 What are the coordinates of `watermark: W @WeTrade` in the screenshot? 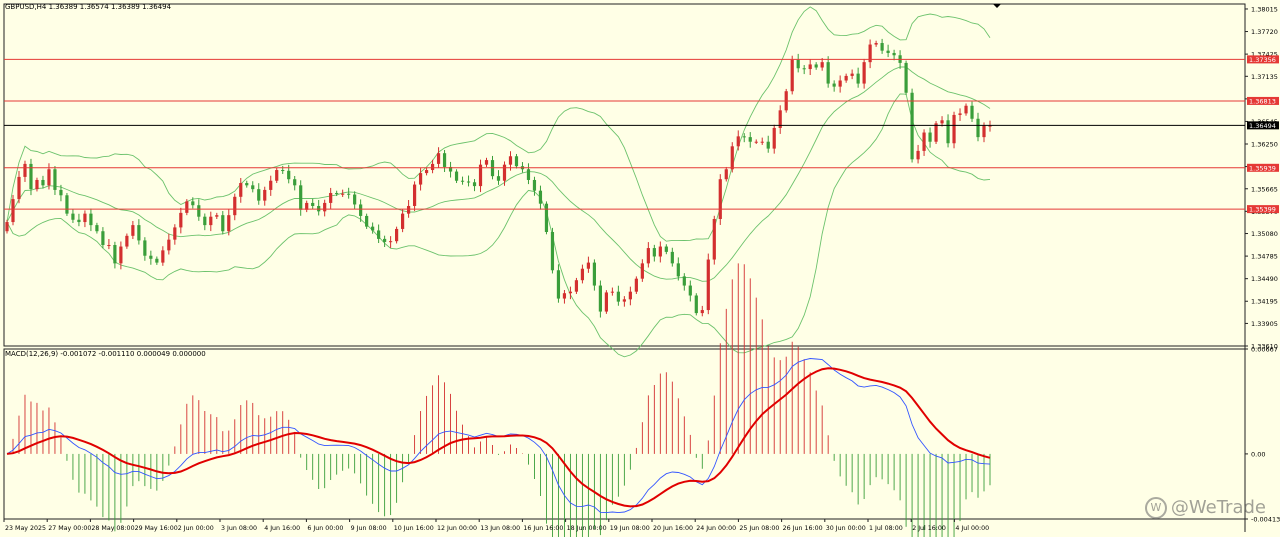 It's located at (1205, 508).